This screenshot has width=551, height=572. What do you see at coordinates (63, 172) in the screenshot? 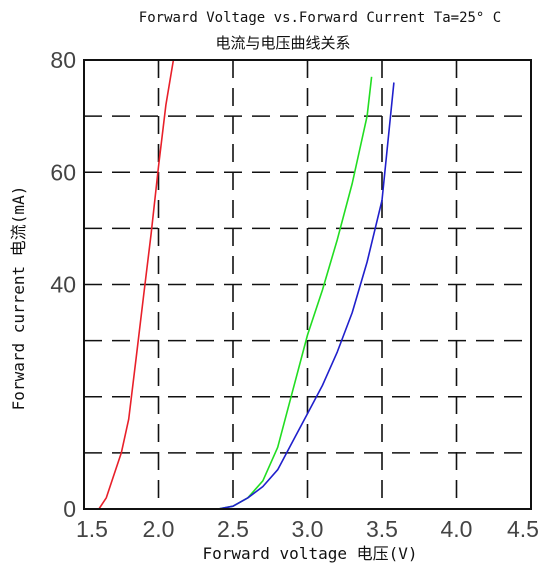
I see `y-tick-label: 60` at bounding box center [63, 172].